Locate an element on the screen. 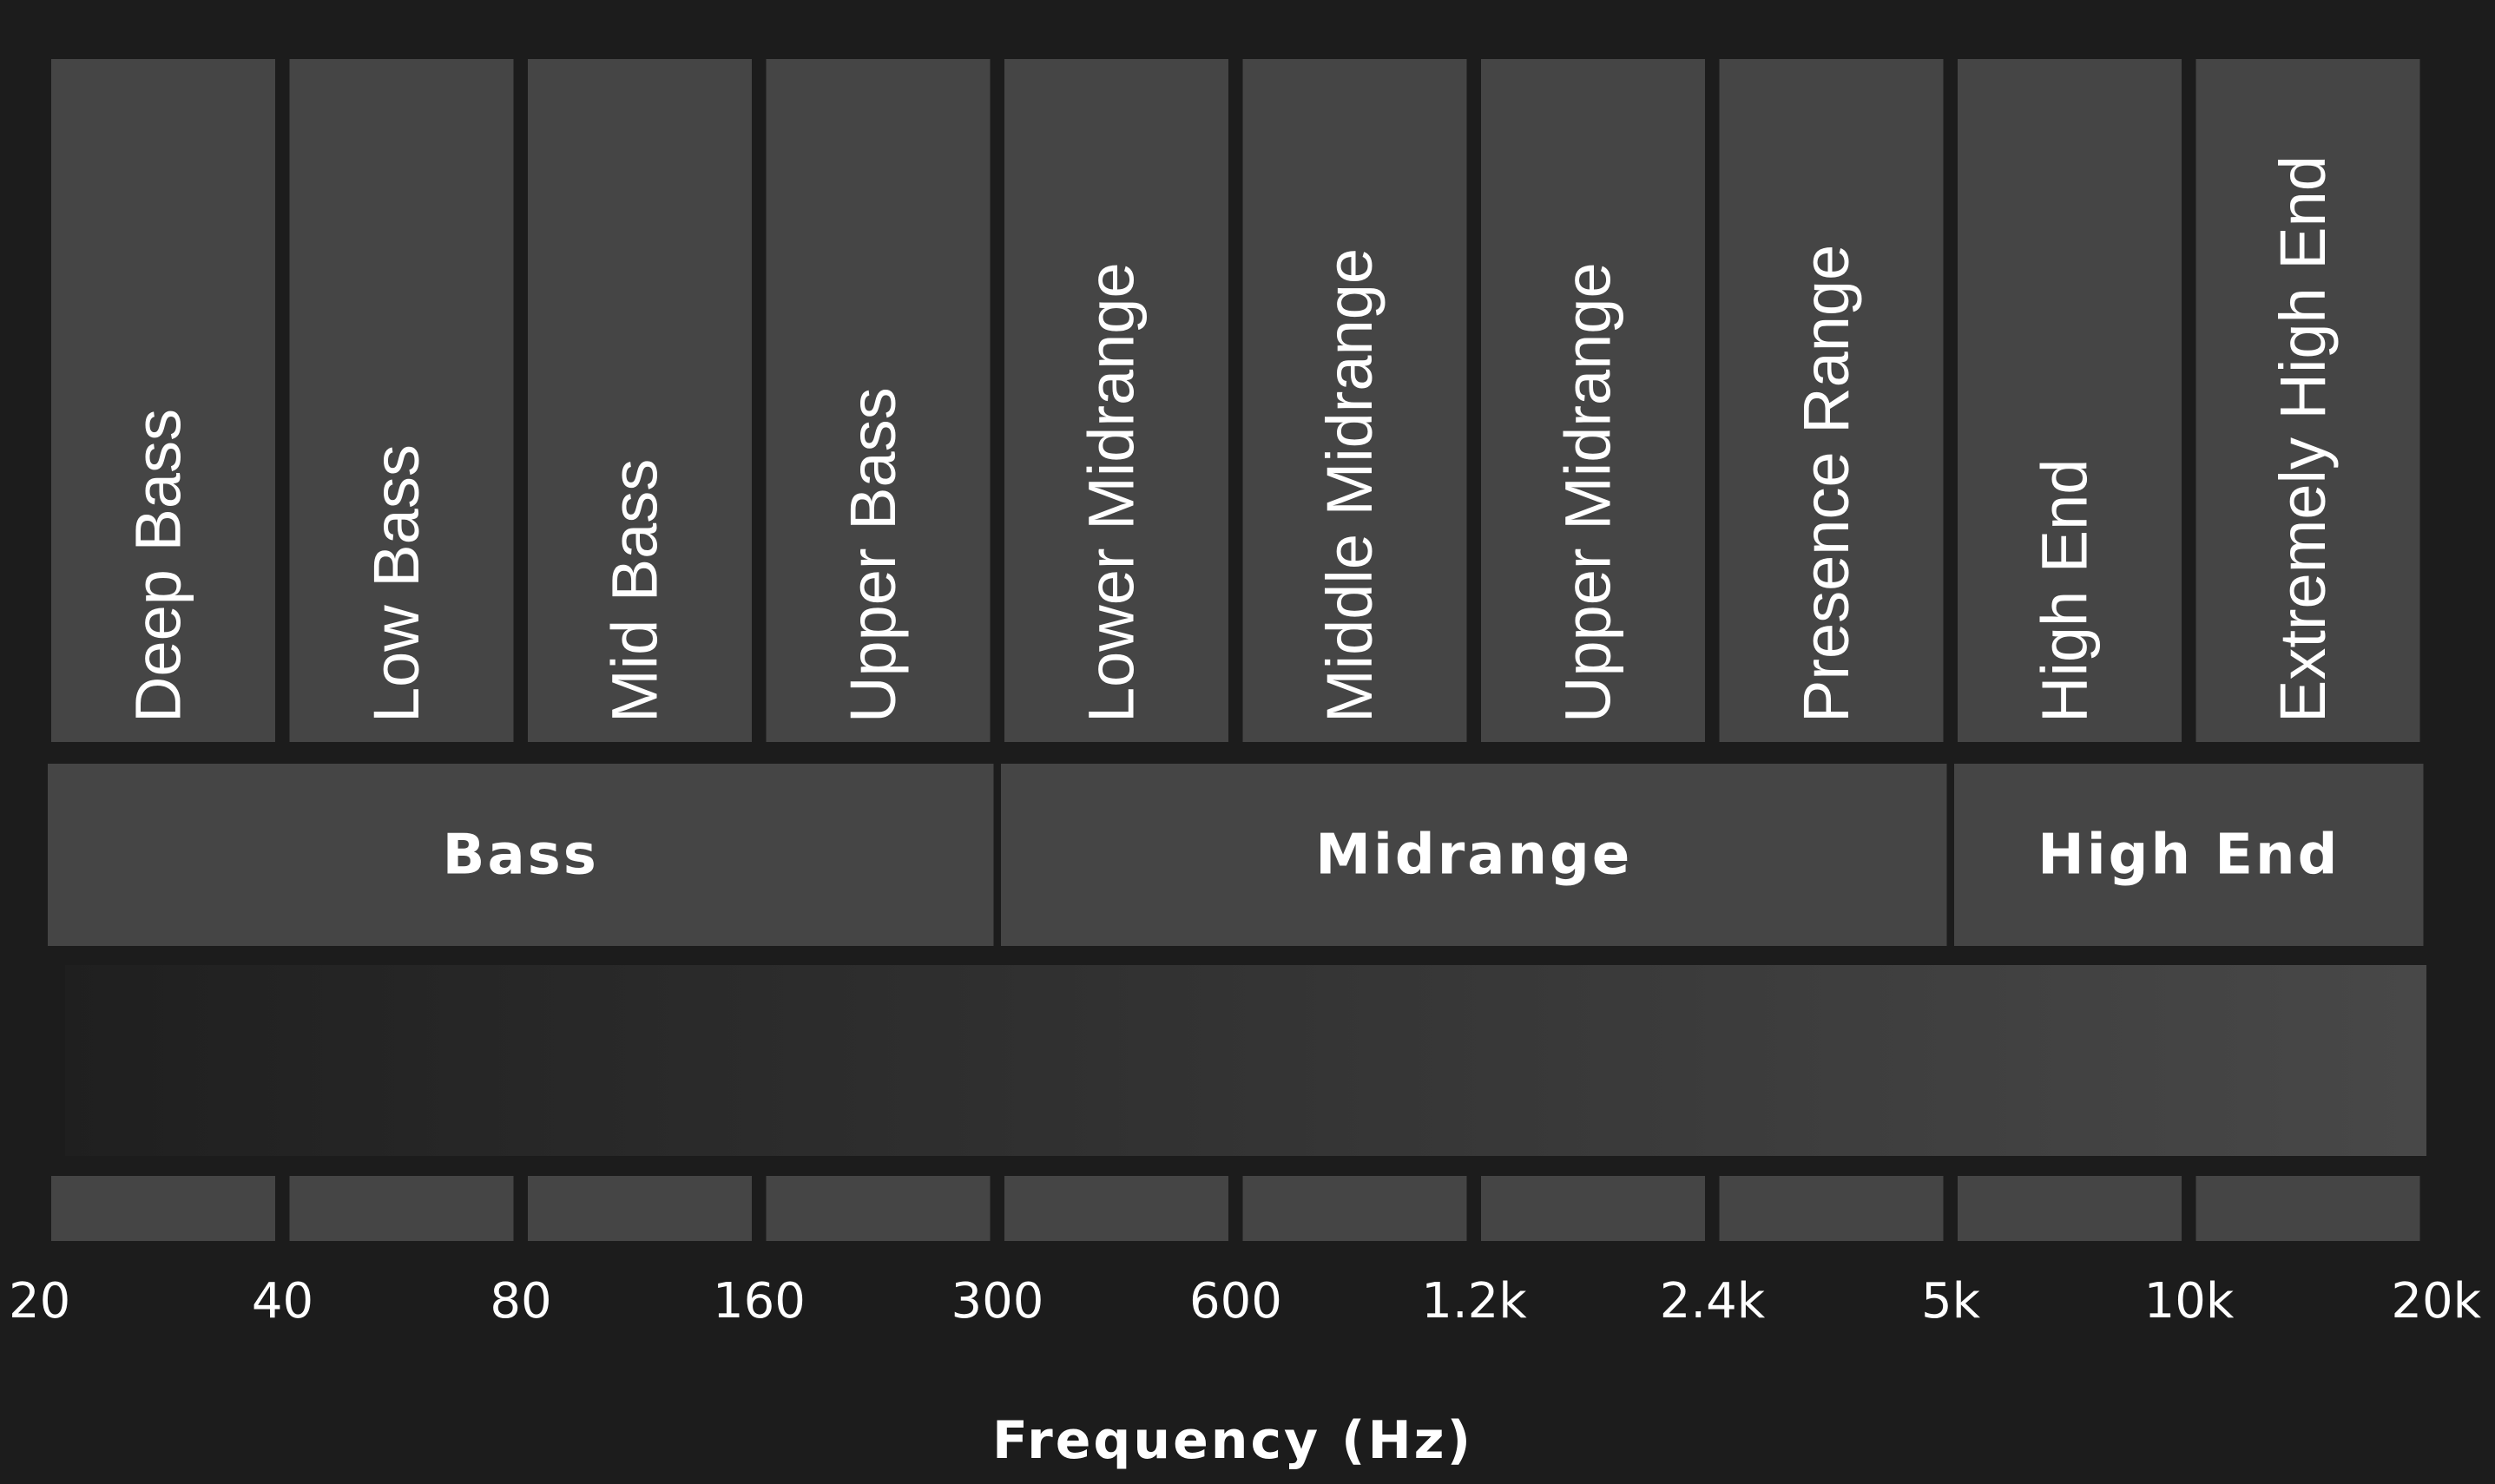 The width and height of the screenshot is (2495, 1484). main-band-label-midrange: Midrange is located at coordinates (1473, 856).